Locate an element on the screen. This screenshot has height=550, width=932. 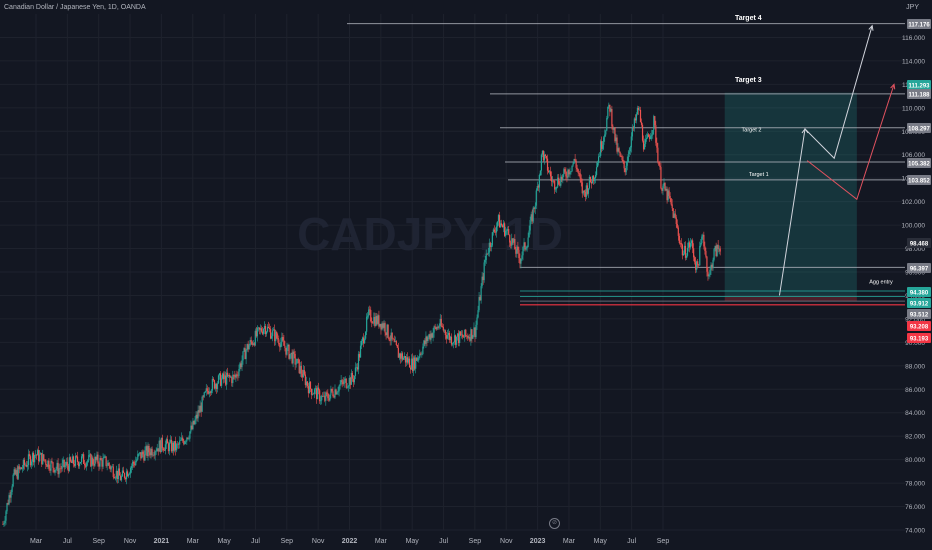
price-badge-label: 108.297 is located at coordinates (919, 129).